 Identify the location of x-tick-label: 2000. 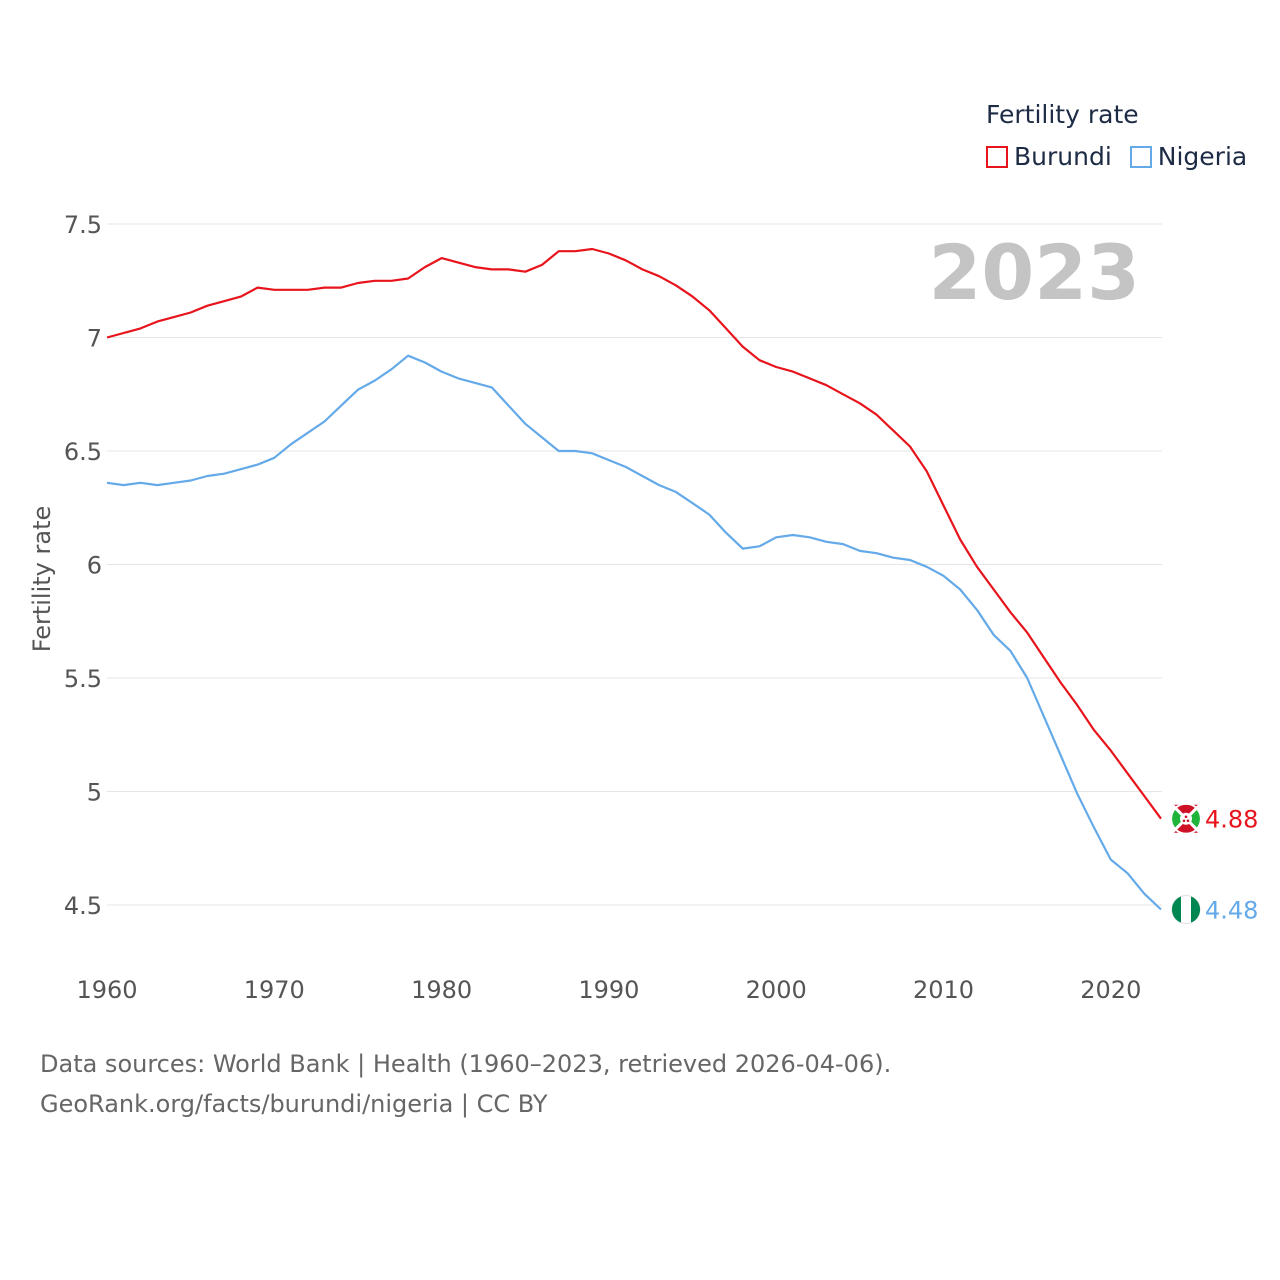
(776, 990).